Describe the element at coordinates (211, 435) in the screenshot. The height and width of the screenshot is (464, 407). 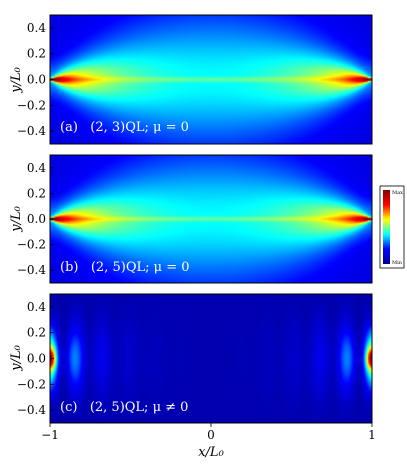
I see `x-tick-label: 0` at that location.